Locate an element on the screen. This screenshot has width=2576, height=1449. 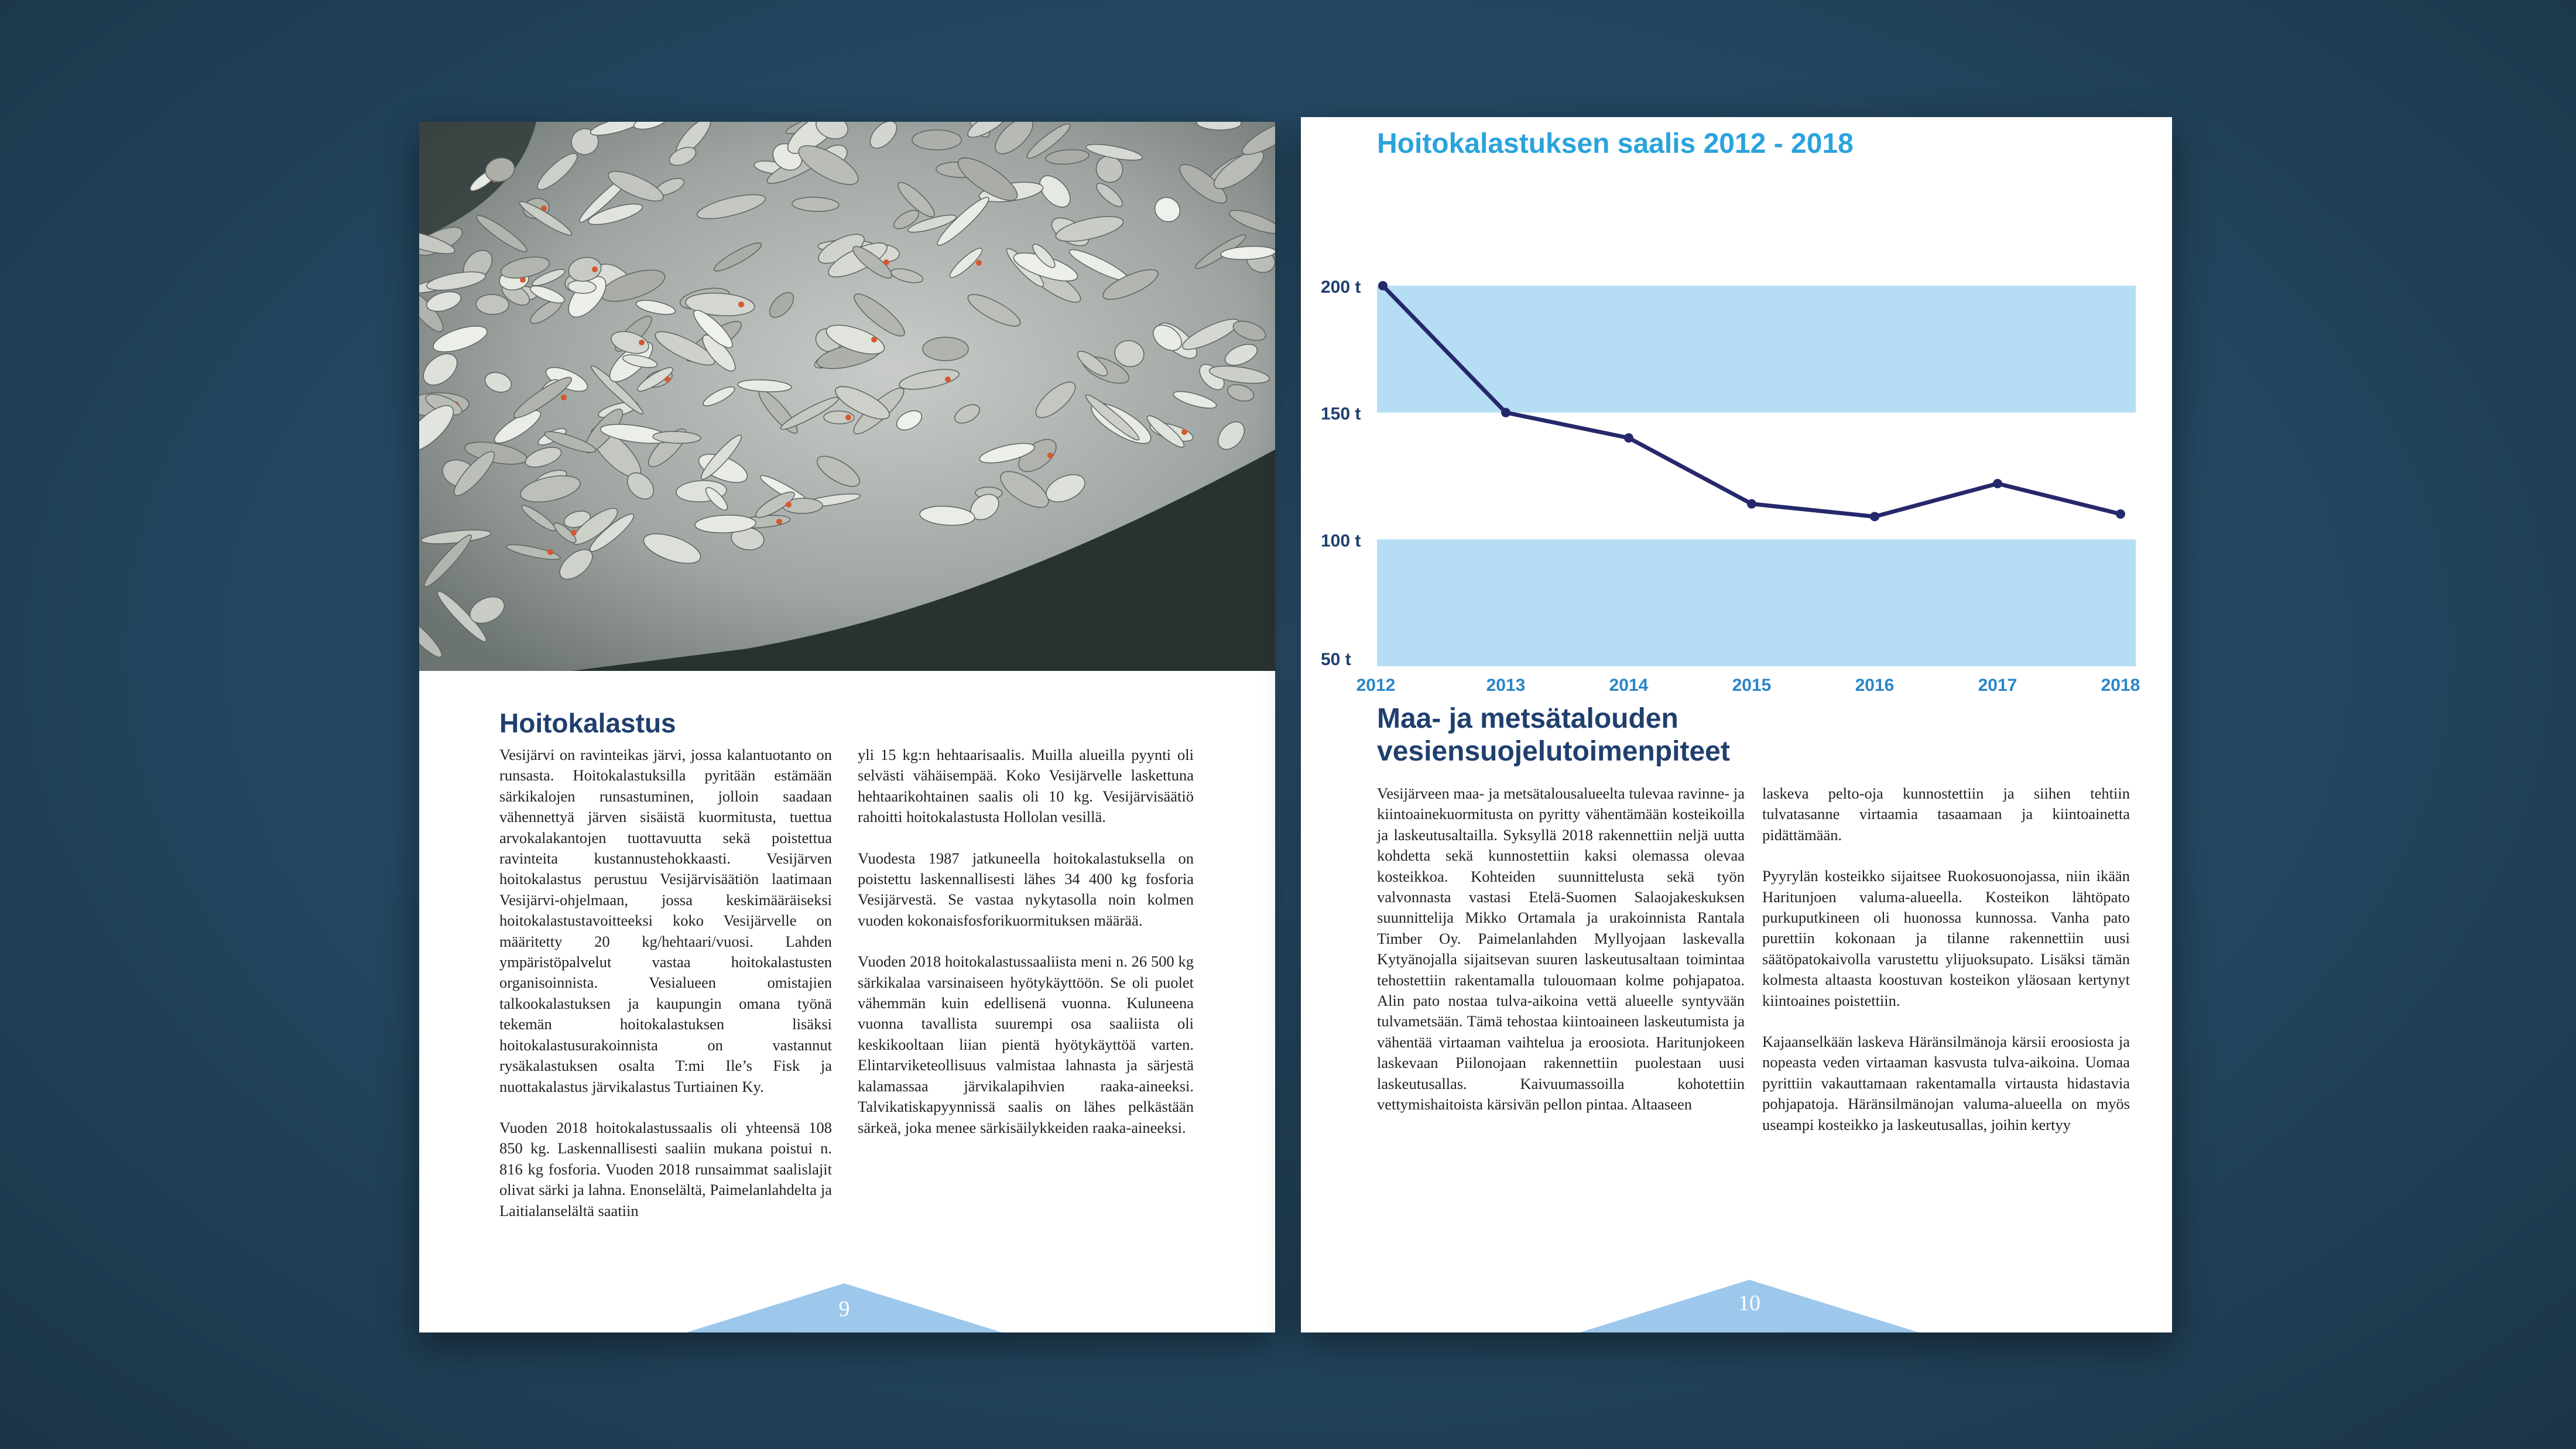
fish-photo-illustration is located at coordinates (847, 396).